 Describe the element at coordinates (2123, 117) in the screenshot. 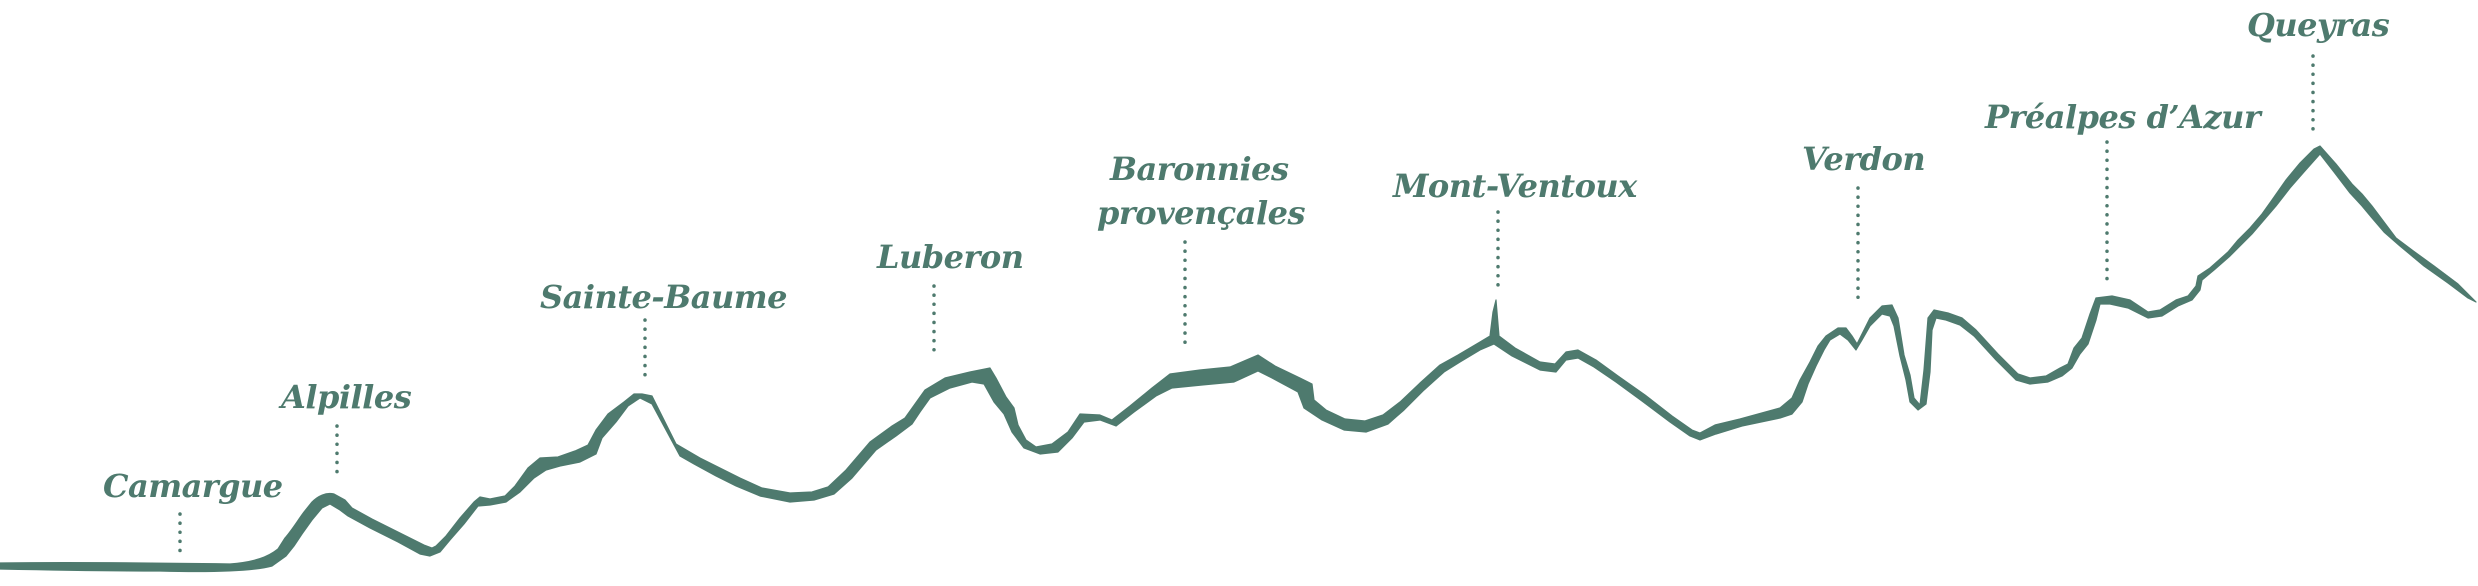

I see `region-label-prealpes-d-azur: Préalpes d’Azur` at that location.